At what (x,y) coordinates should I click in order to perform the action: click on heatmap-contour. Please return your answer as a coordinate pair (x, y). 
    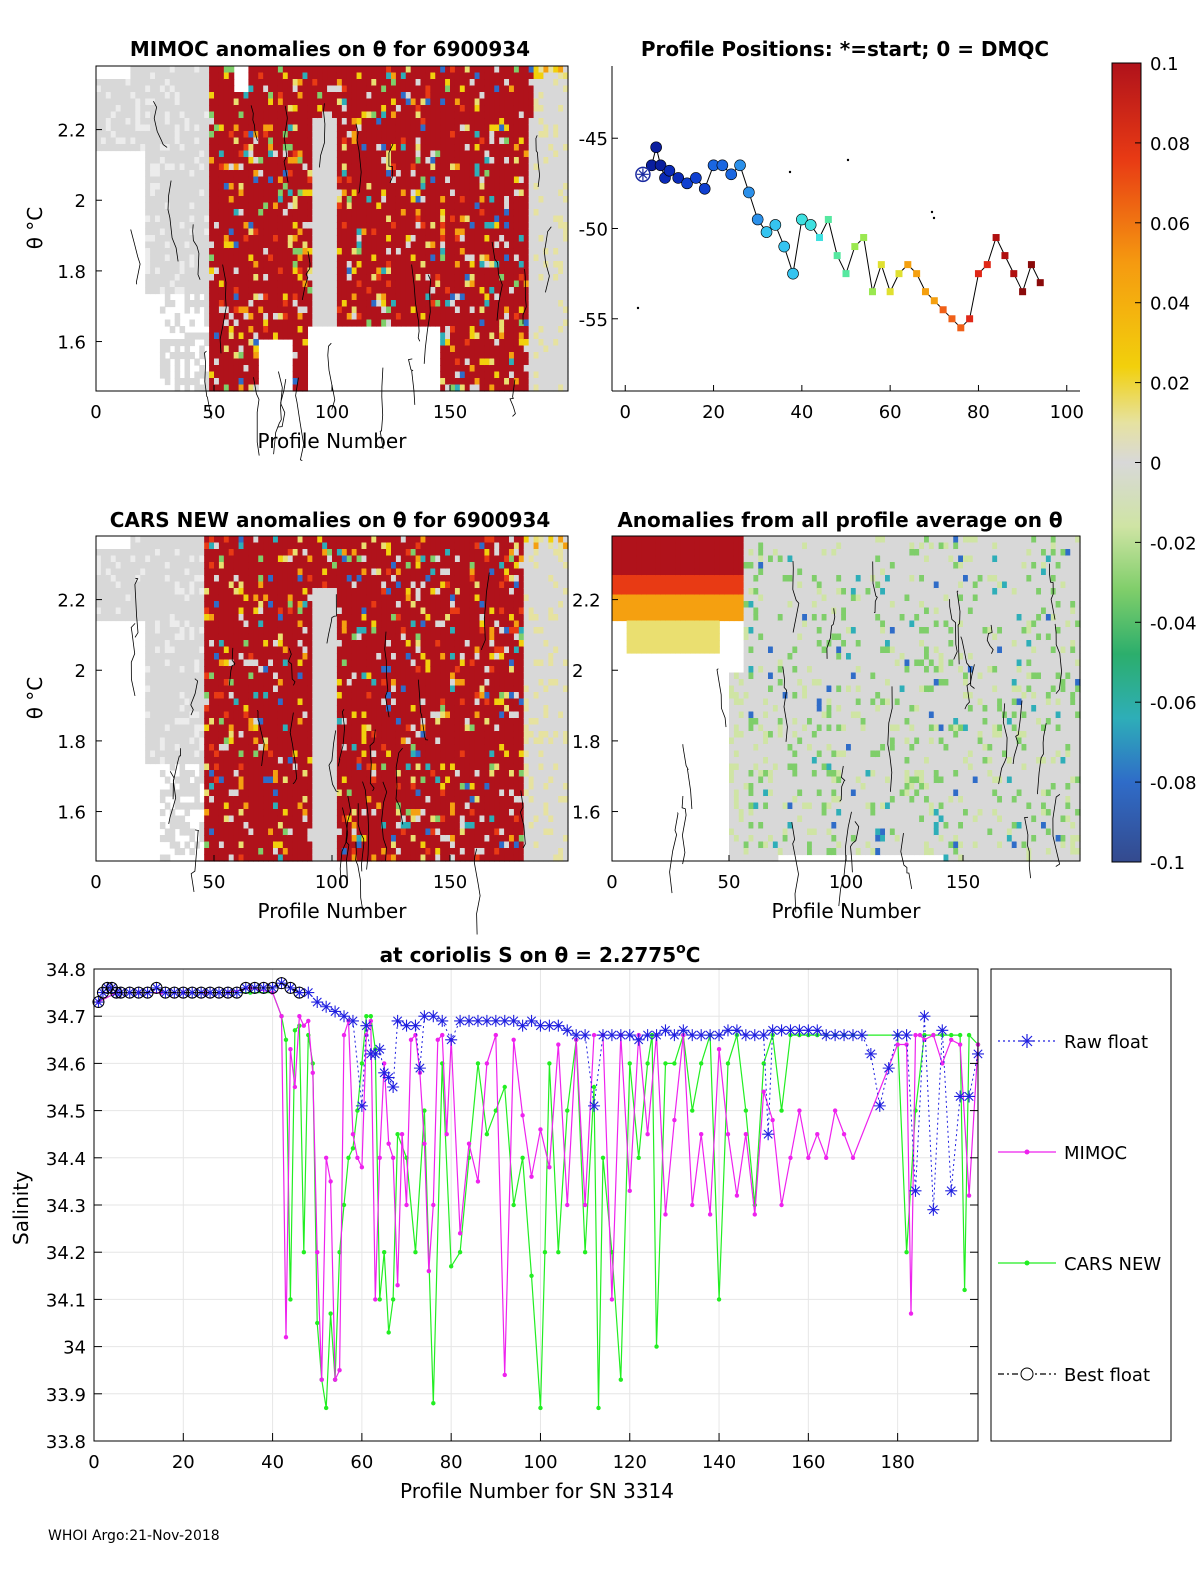
    Looking at the image, I should click on (196, 252).